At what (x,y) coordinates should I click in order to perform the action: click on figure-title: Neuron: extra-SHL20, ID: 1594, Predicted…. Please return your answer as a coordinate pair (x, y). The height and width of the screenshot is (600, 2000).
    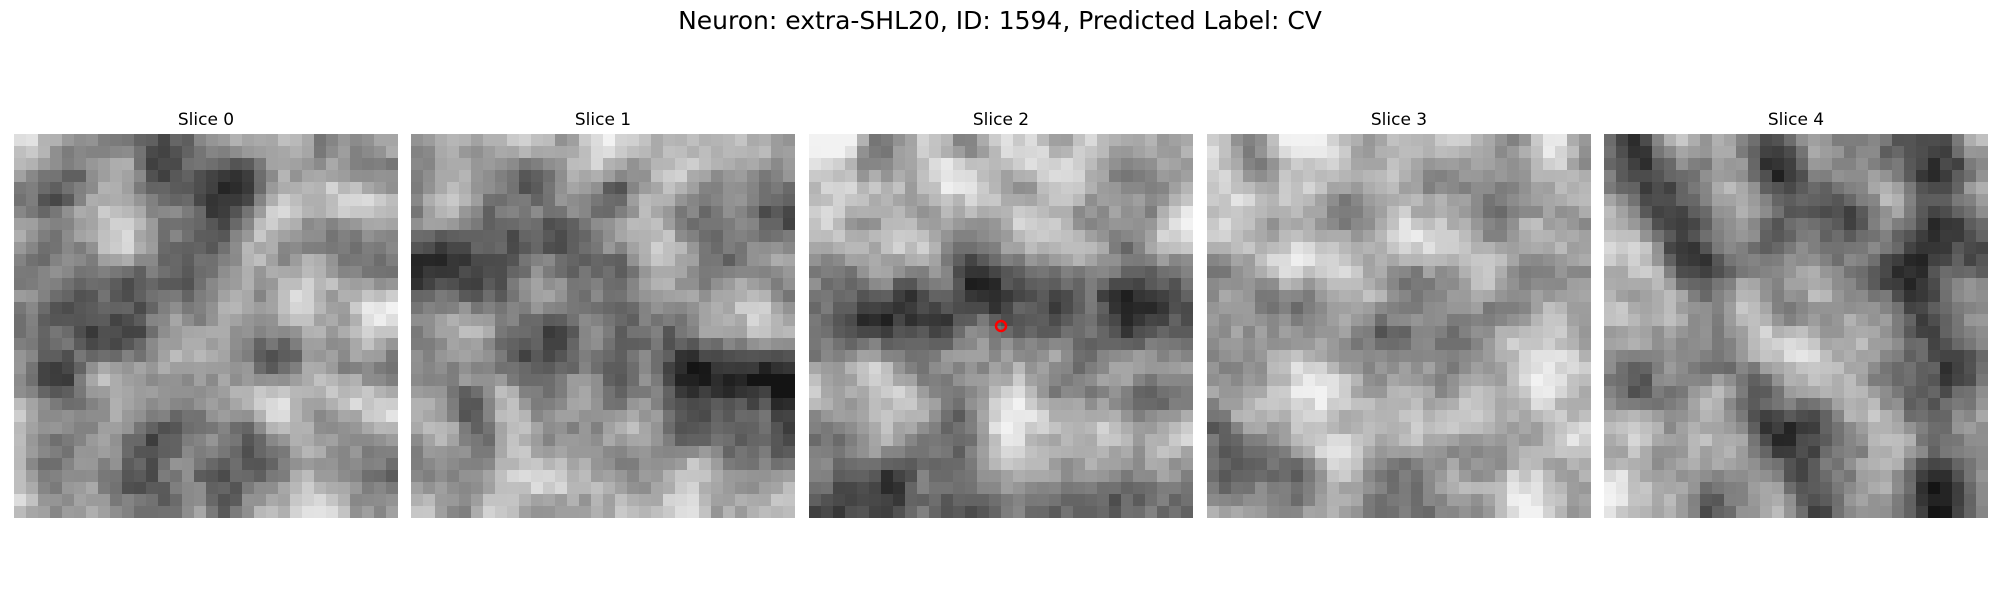
    Looking at the image, I should click on (1000, 20).